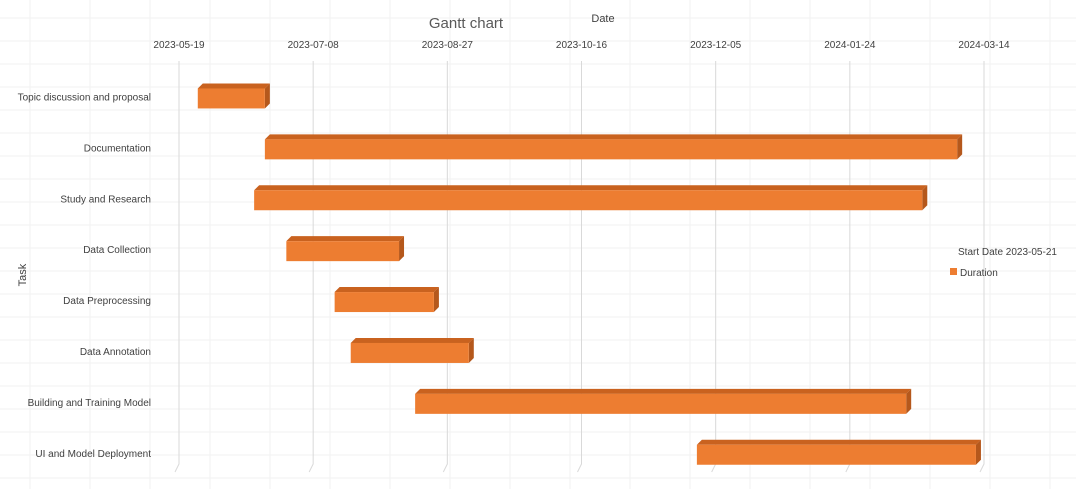 The height and width of the screenshot is (494, 1076). I want to click on y-category-label: Documentation, so click(117, 148).